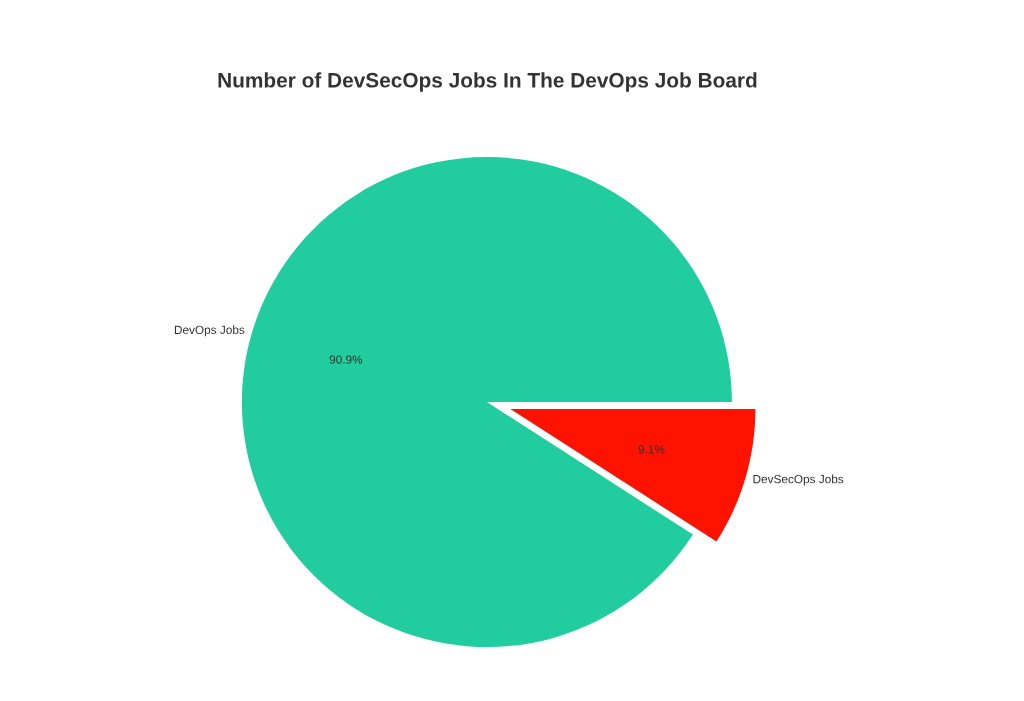  Describe the element at coordinates (346, 359) in the screenshot. I see `data-label: 90.9%` at that location.